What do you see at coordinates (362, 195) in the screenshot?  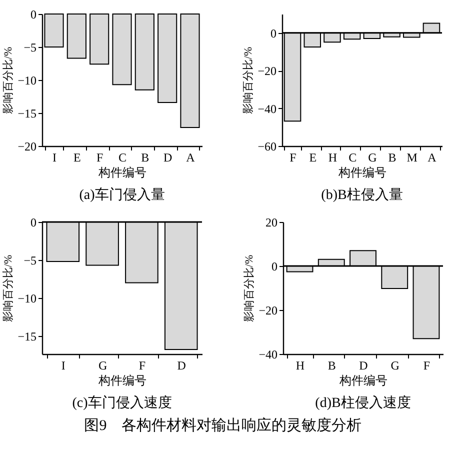 I see `text: (b)B柱侵入量` at bounding box center [362, 195].